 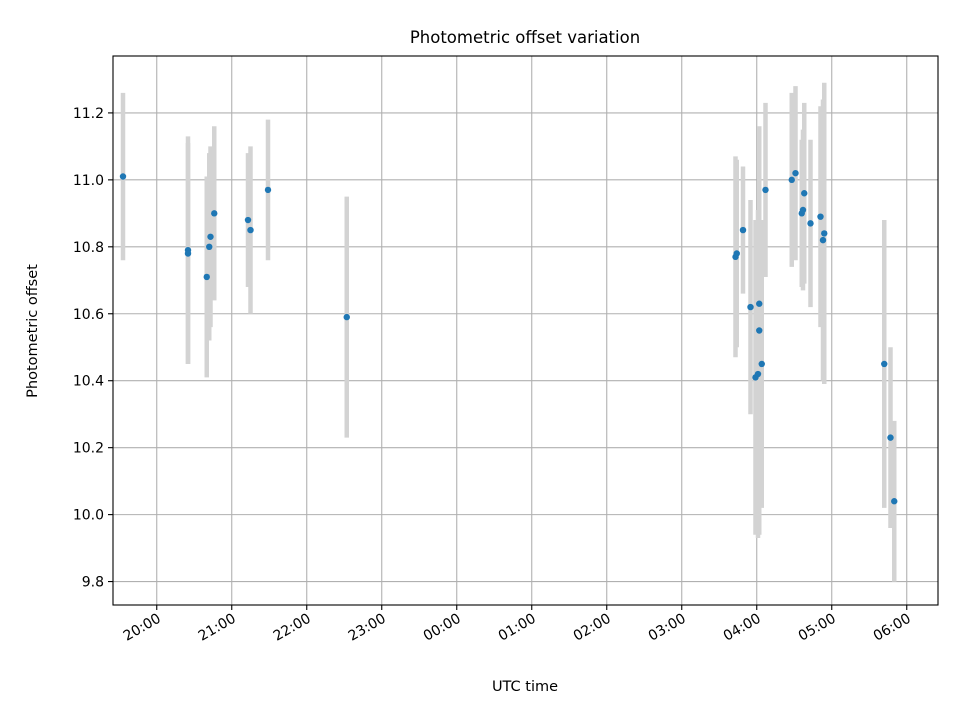 What do you see at coordinates (742, 628) in the screenshot?
I see `x-tick-label: 04:00` at bounding box center [742, 628].